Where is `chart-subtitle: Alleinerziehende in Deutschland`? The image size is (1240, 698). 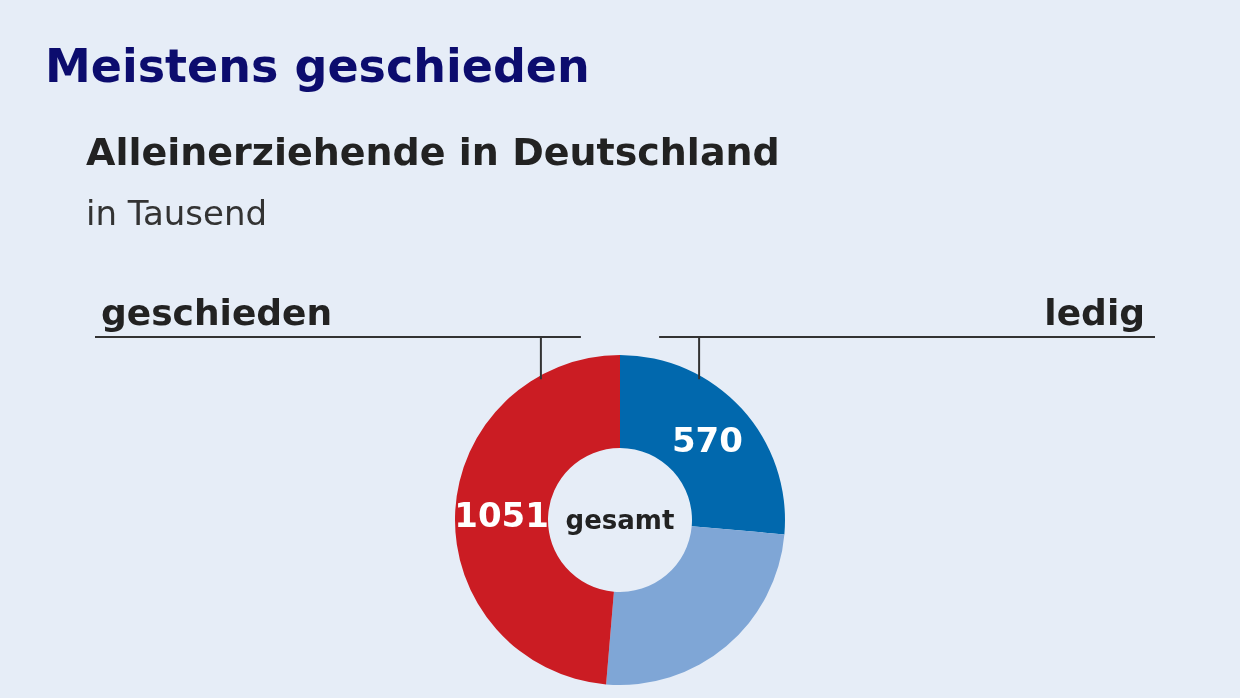 chart-subtitle: Alleinerziehende in Deutschland is located at coordinates (433, 152).